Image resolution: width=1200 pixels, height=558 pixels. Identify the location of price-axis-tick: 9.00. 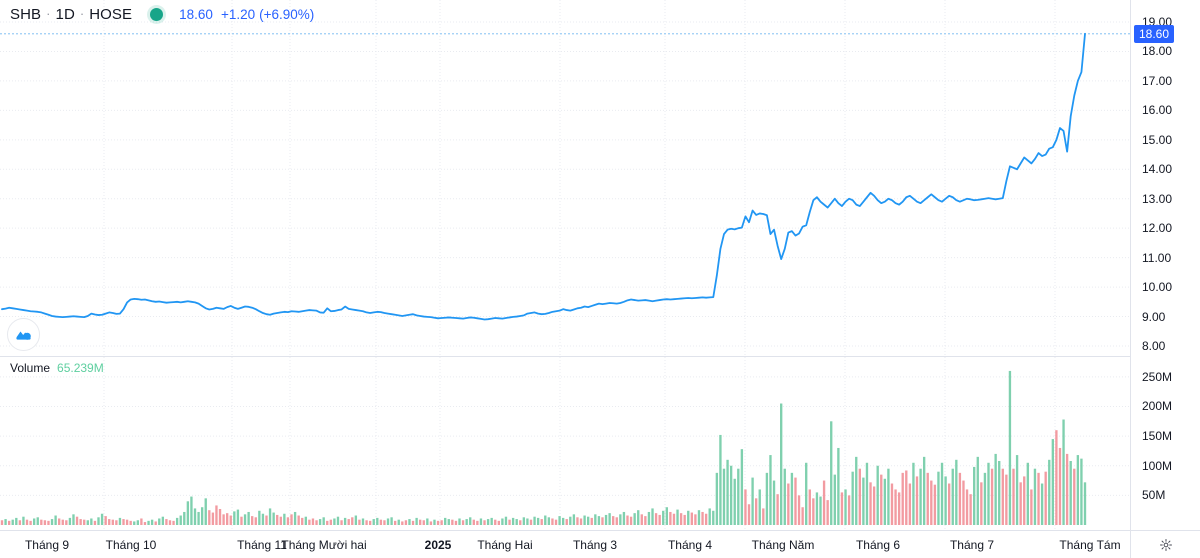
(1154, 316).